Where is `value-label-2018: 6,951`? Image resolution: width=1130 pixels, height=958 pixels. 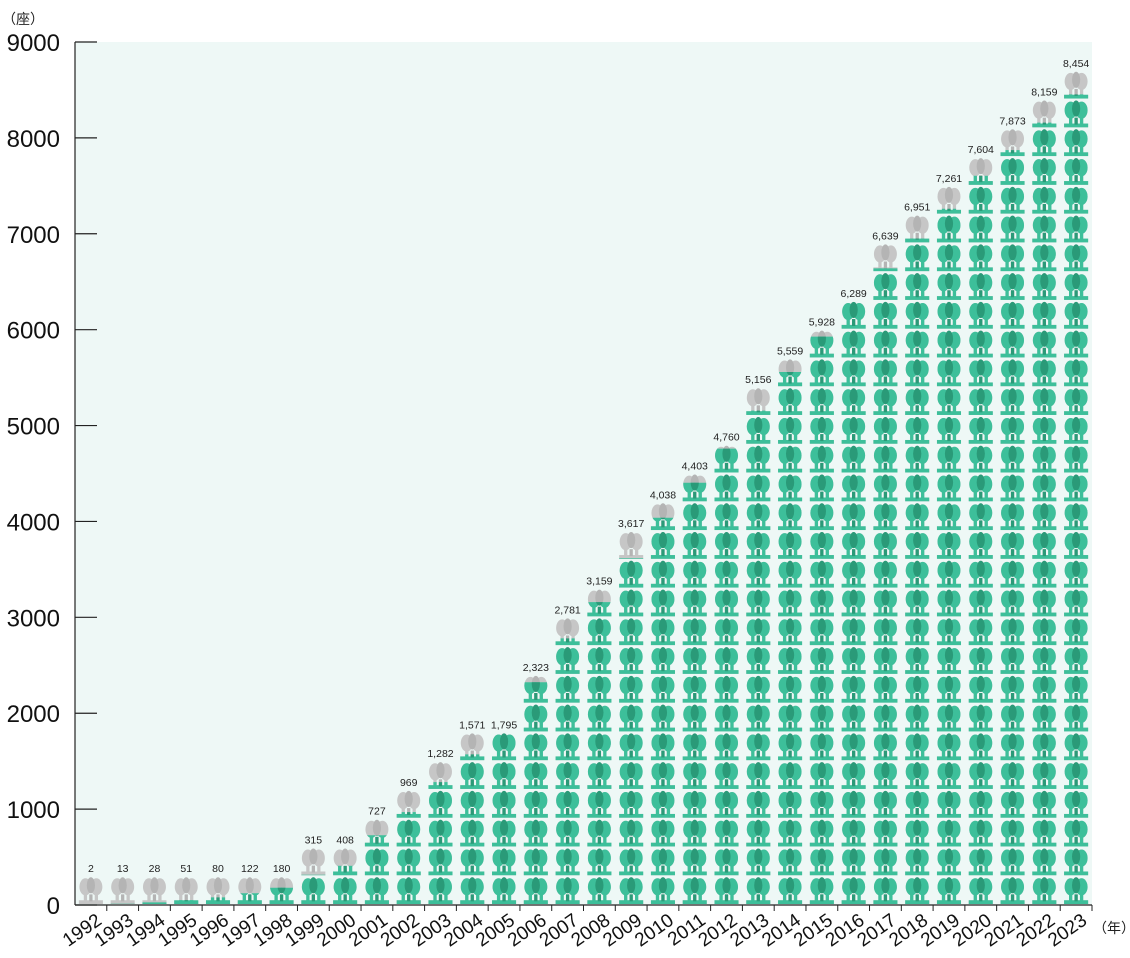
value-label-2018: 6,951 is located at coordinates (917, 208).